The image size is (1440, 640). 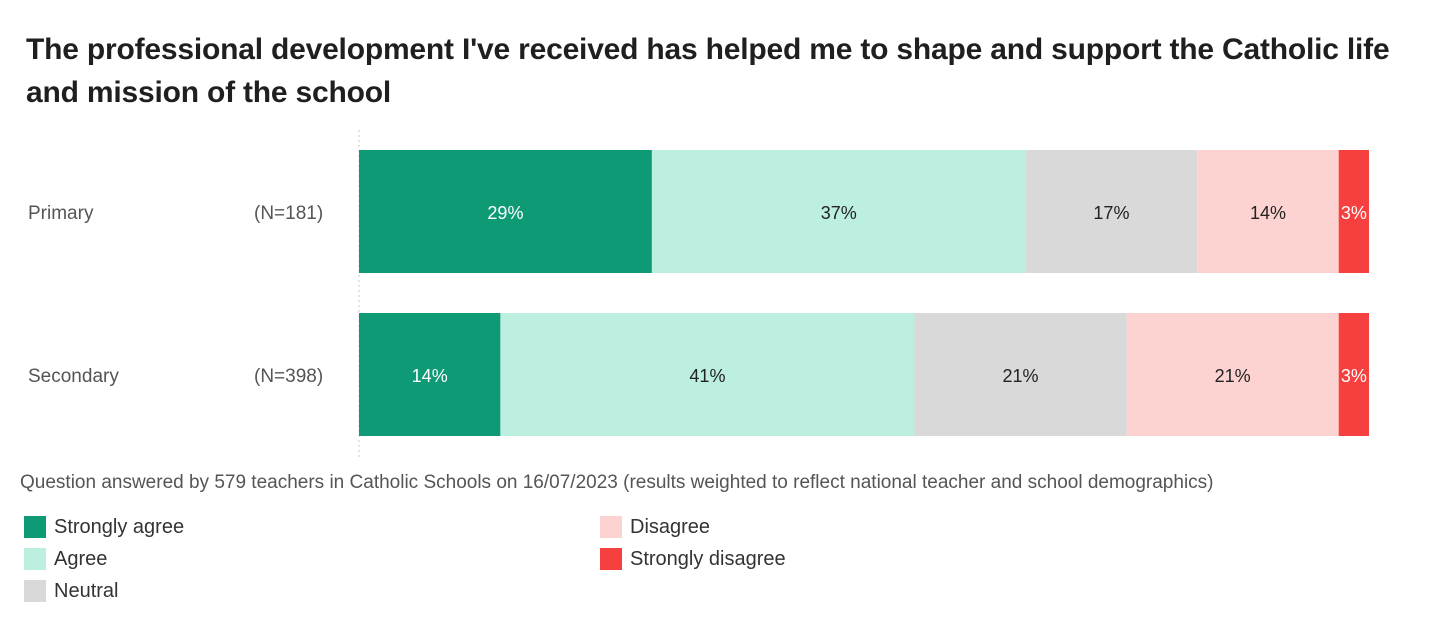 I want to click on legend-item-neutral: Neutral, so click(x=71, y=591).